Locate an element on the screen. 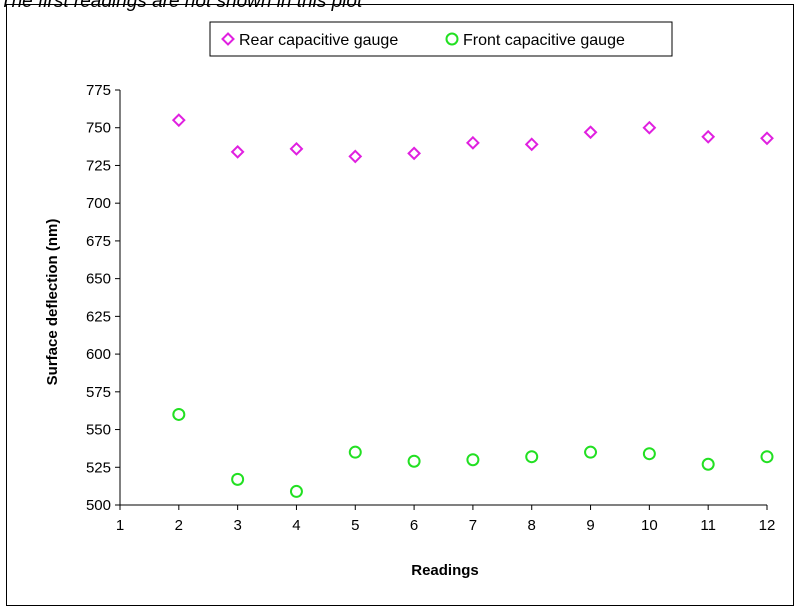 The image size is (801, 610). x-tick-label: 3 is located at coordinates (237, 525).